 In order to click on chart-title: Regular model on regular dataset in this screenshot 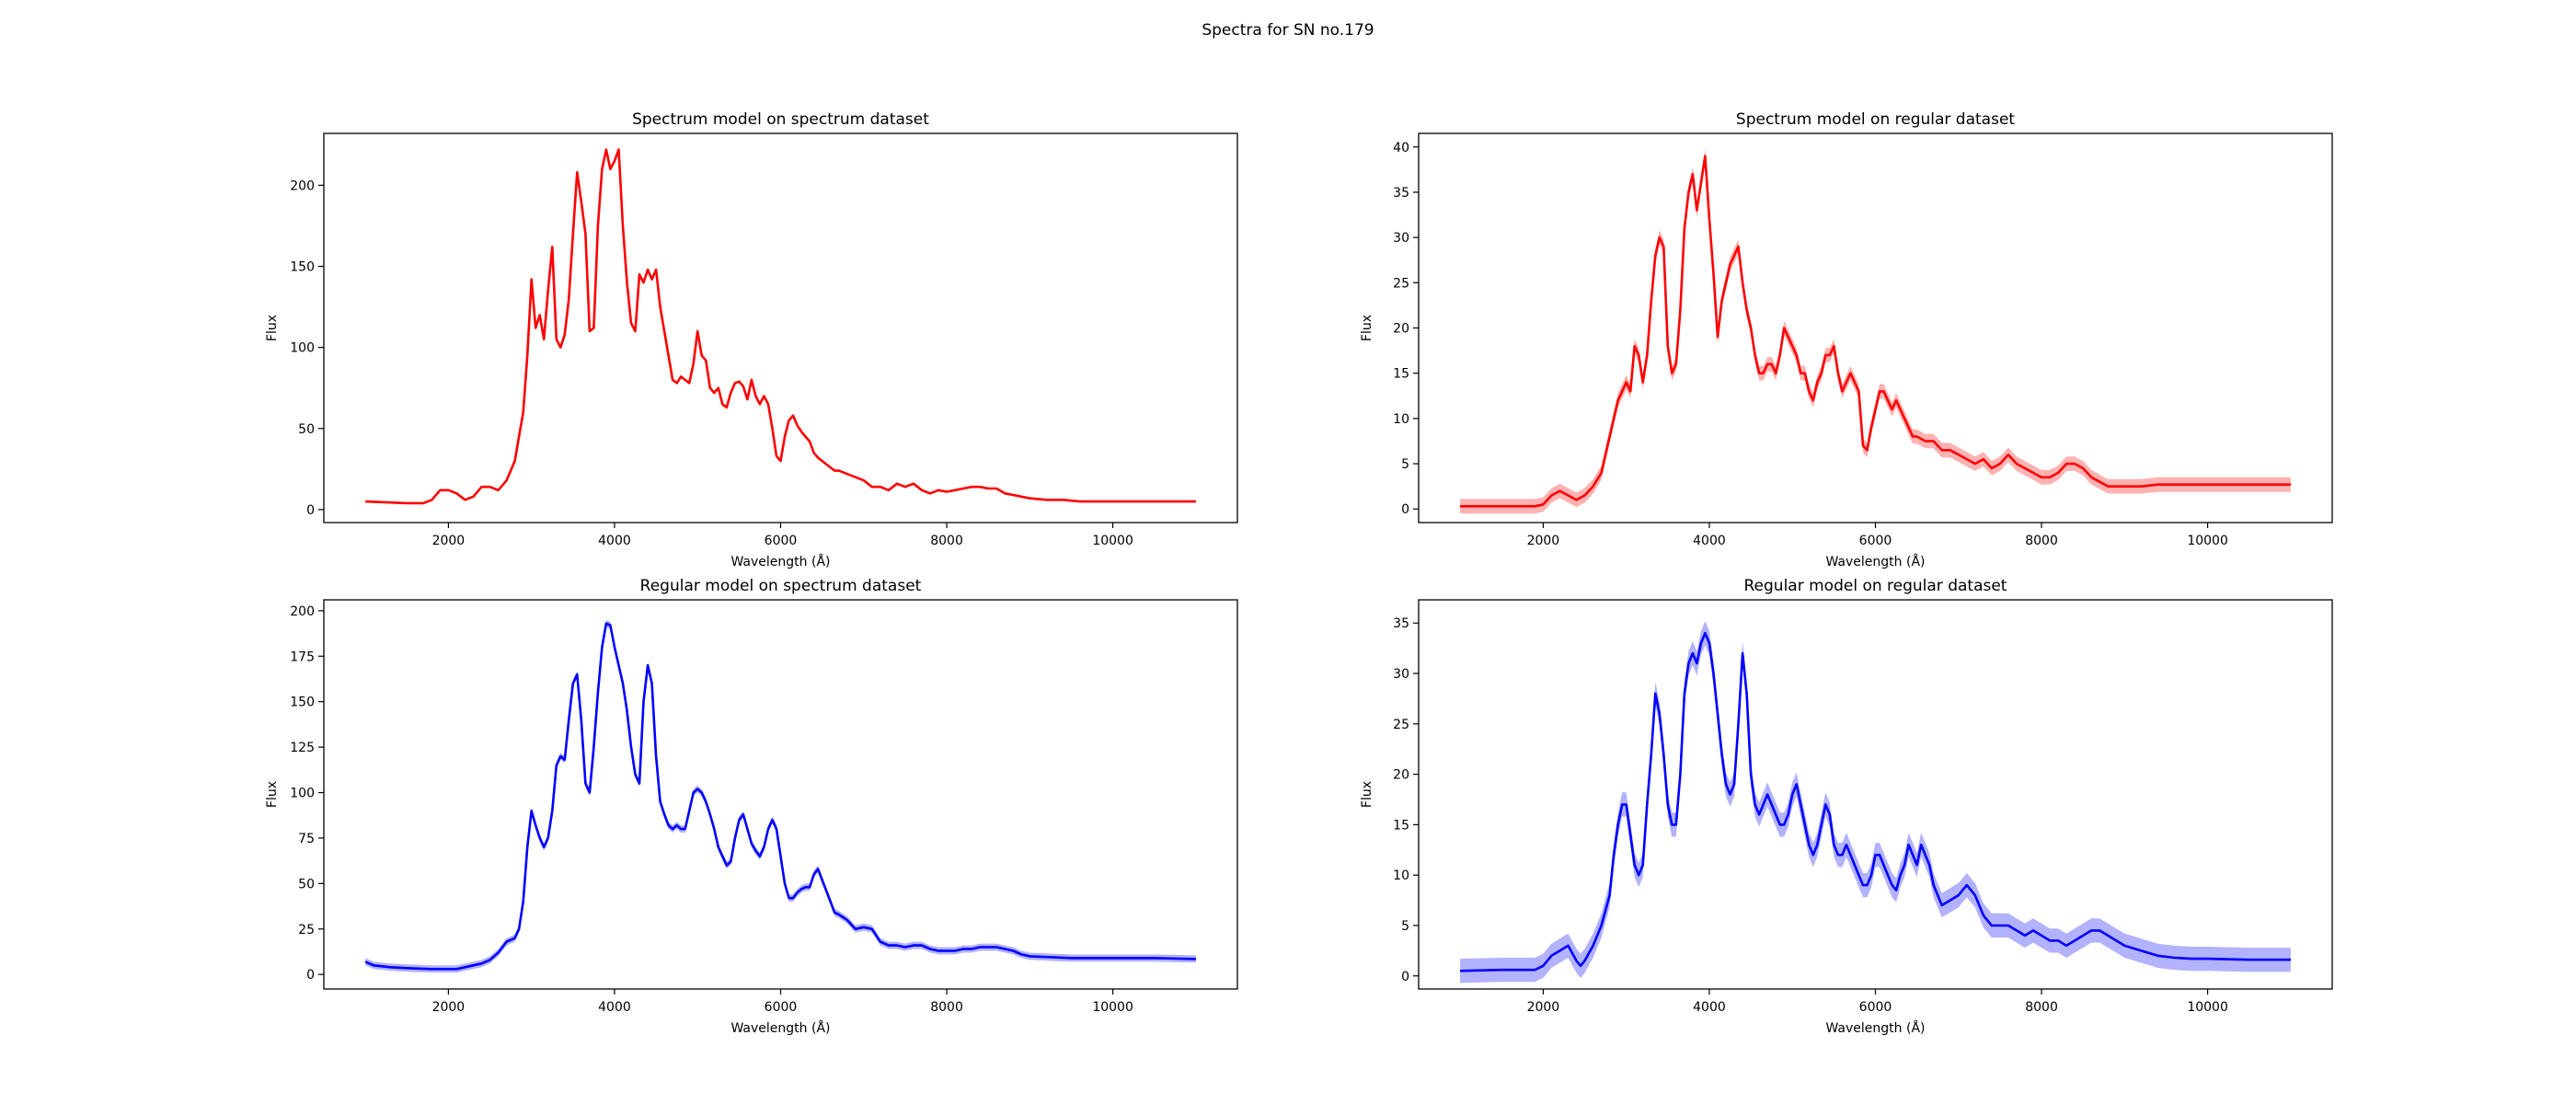, I will do `click(1875, 586)`.